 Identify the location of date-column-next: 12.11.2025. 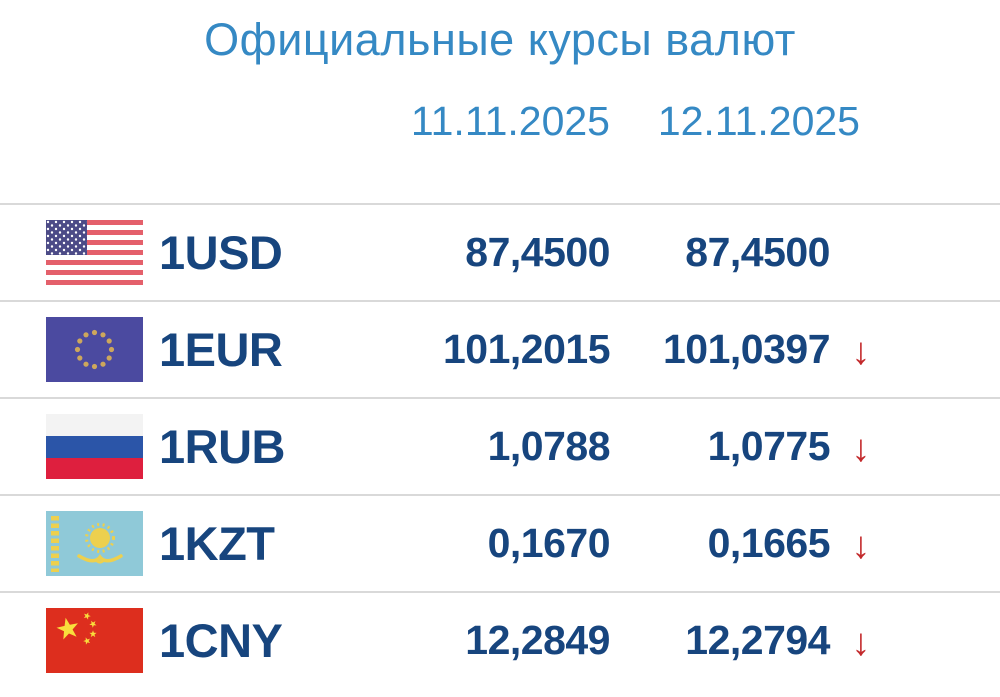
(758, 121).